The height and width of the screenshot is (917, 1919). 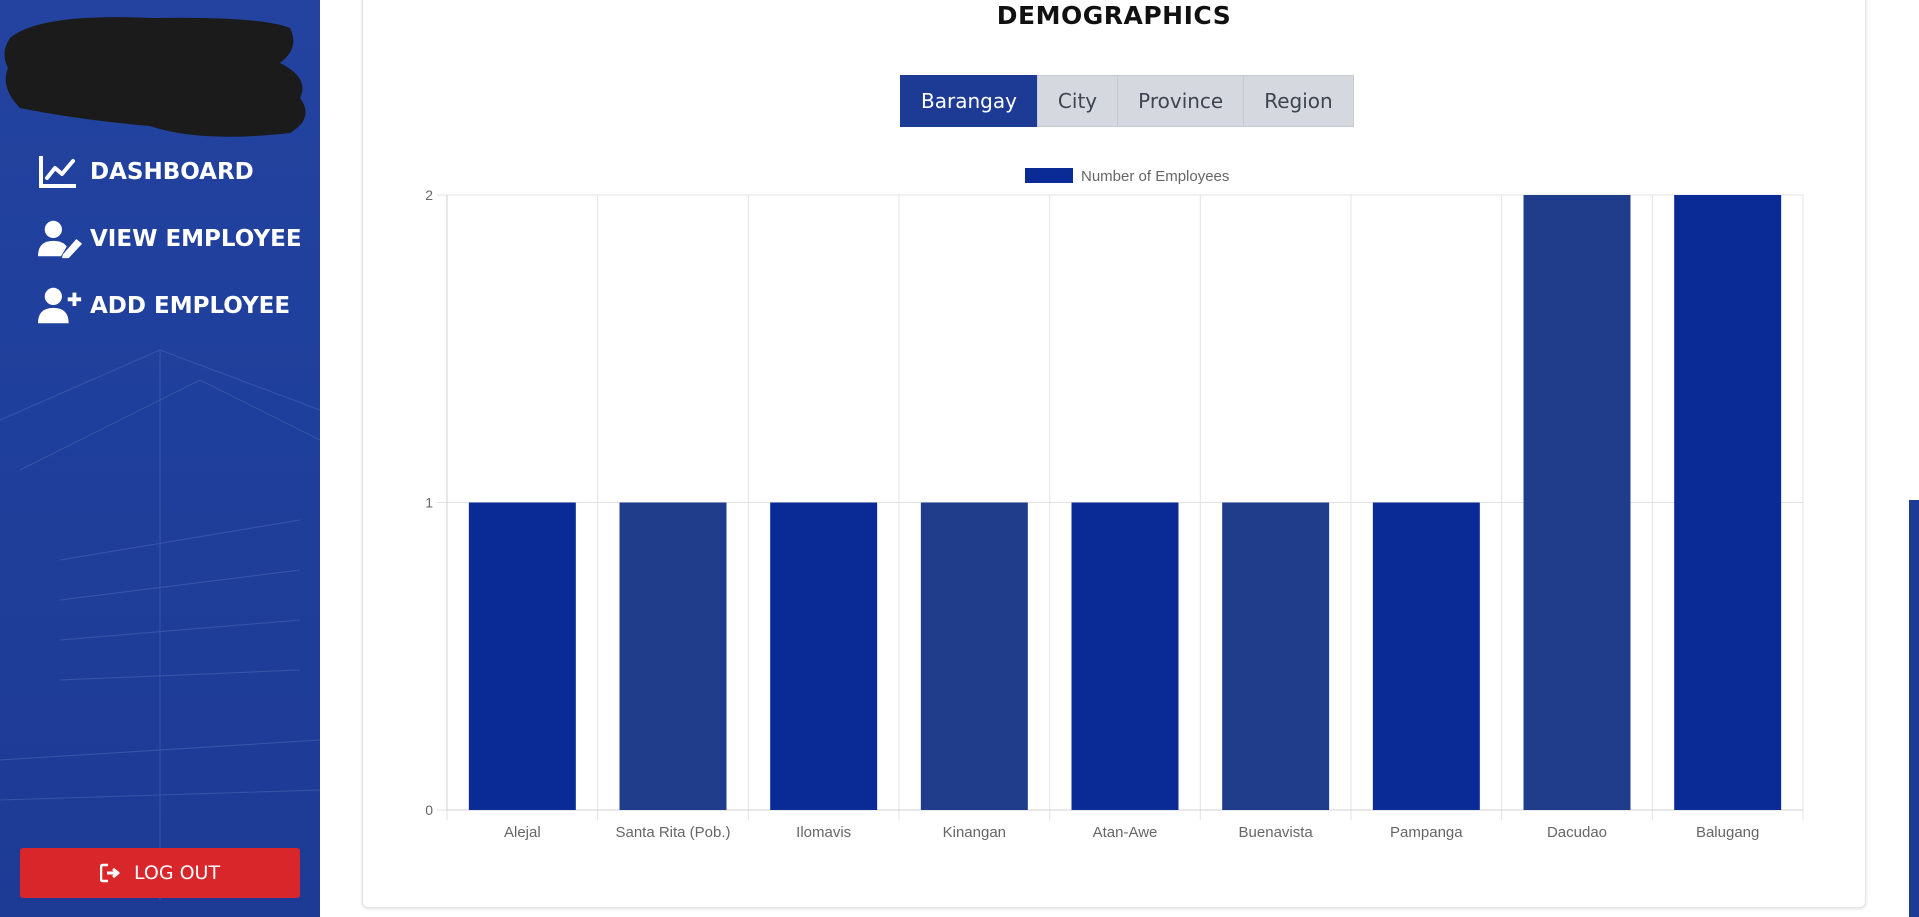 What do you see at coordinates (1276, 832) in the screenshot?
I see `x-tick-label: Buenavista` at bounding box center [1276, 832].